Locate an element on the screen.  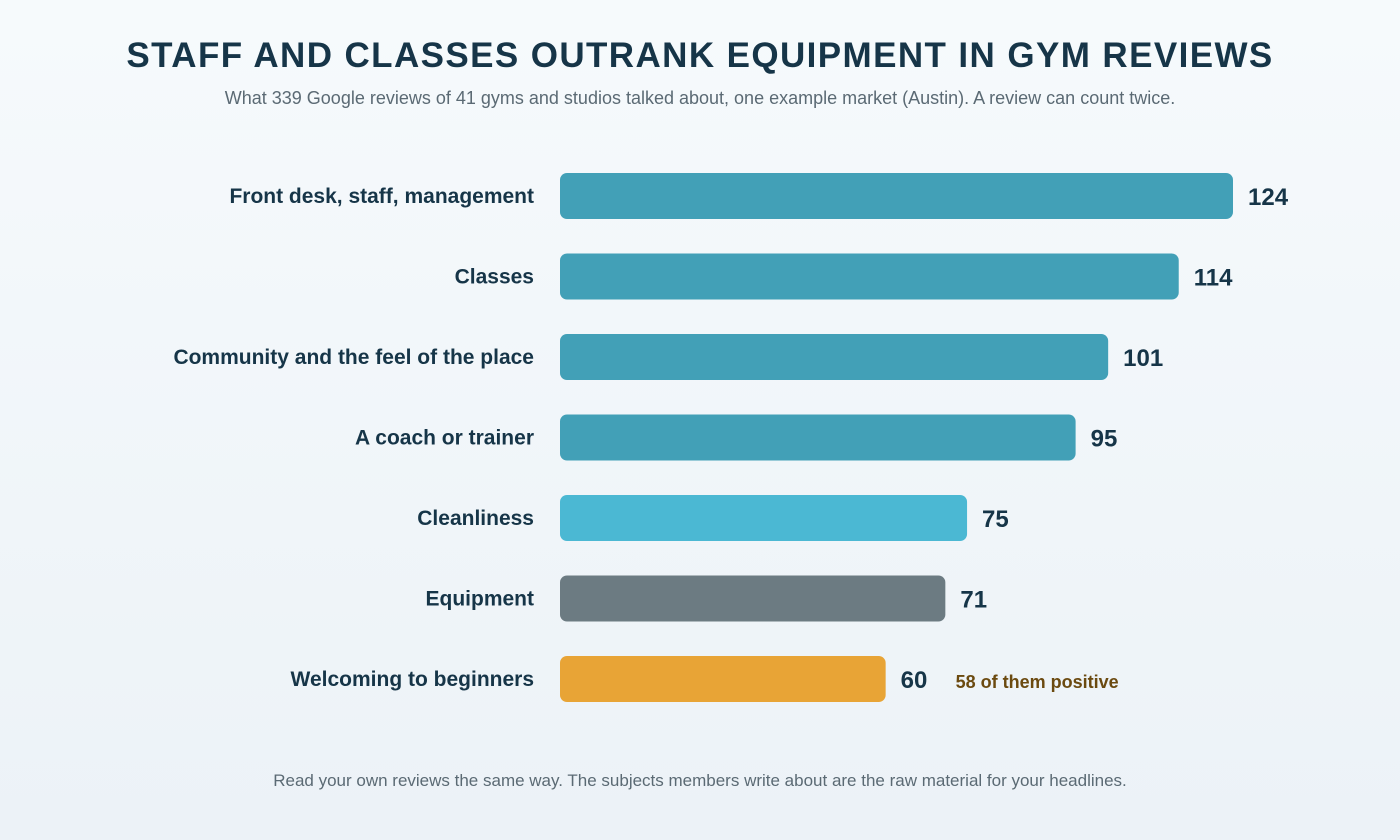
category-label-equipment: Equipment is located at coordinates (480, 599).